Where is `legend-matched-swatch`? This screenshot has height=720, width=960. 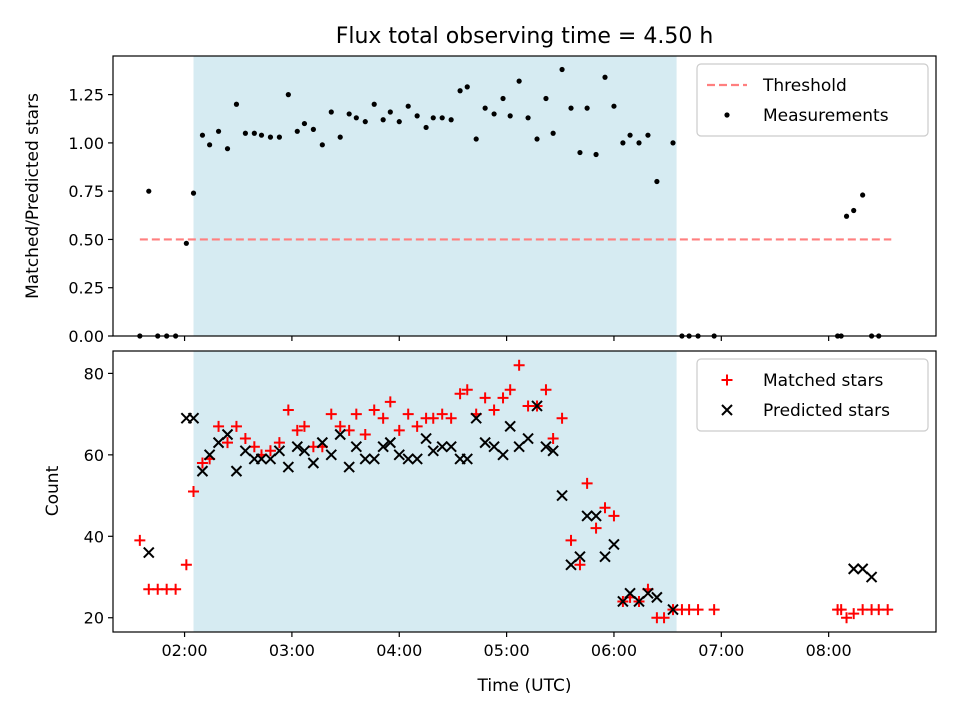 legend-matched-swatch is located at coordinates (727, 380).